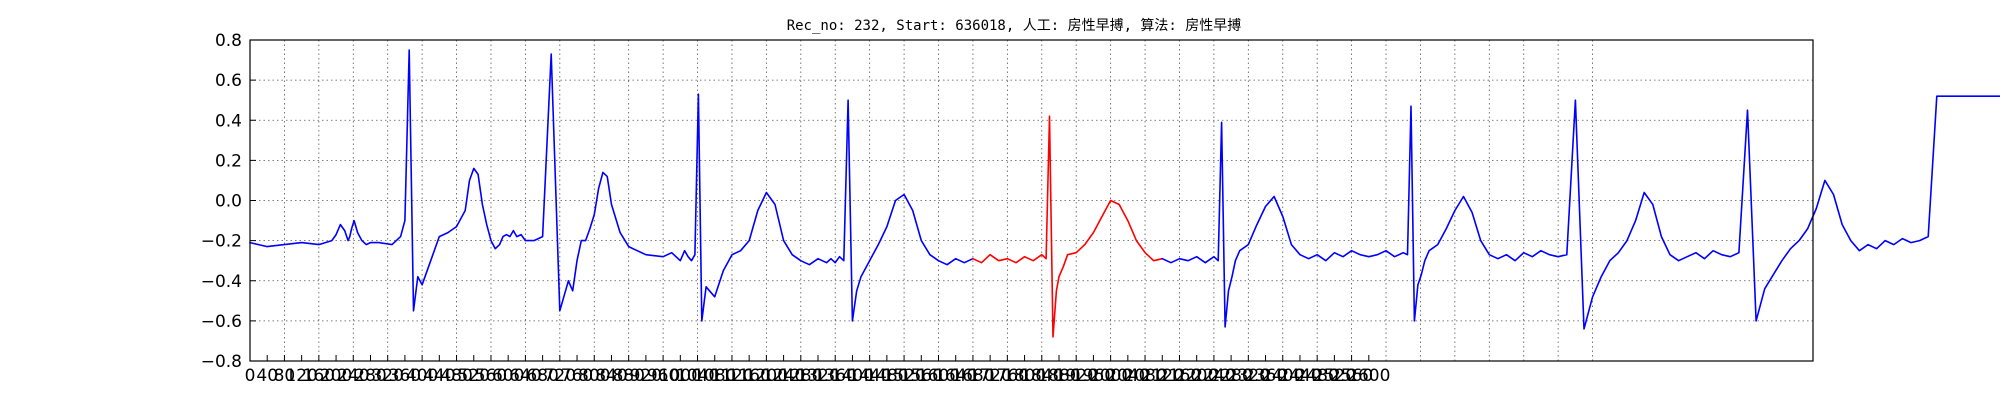 Image resolution: width=2000 pixels, height=400 pixels. Describe the element at coordinates (817, 376) in the screenshot. I see `x-tick-label: 1320` at that location.